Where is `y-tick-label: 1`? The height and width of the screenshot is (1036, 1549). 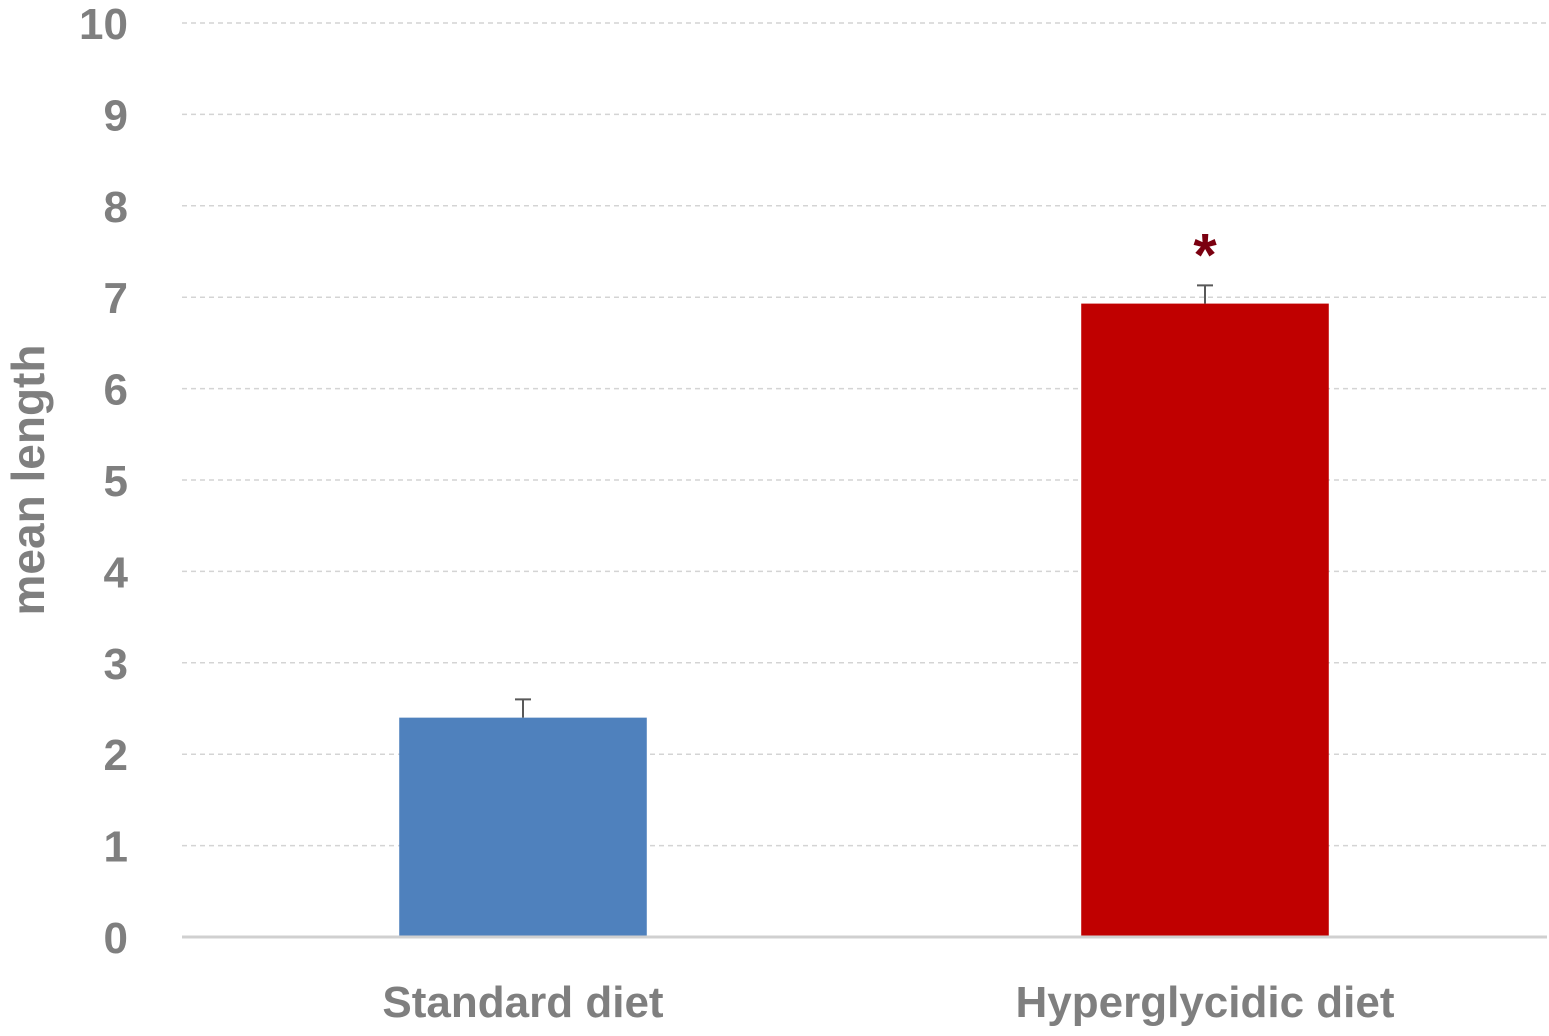 y-tick-label: 1 is located at coordinates (116, 847).